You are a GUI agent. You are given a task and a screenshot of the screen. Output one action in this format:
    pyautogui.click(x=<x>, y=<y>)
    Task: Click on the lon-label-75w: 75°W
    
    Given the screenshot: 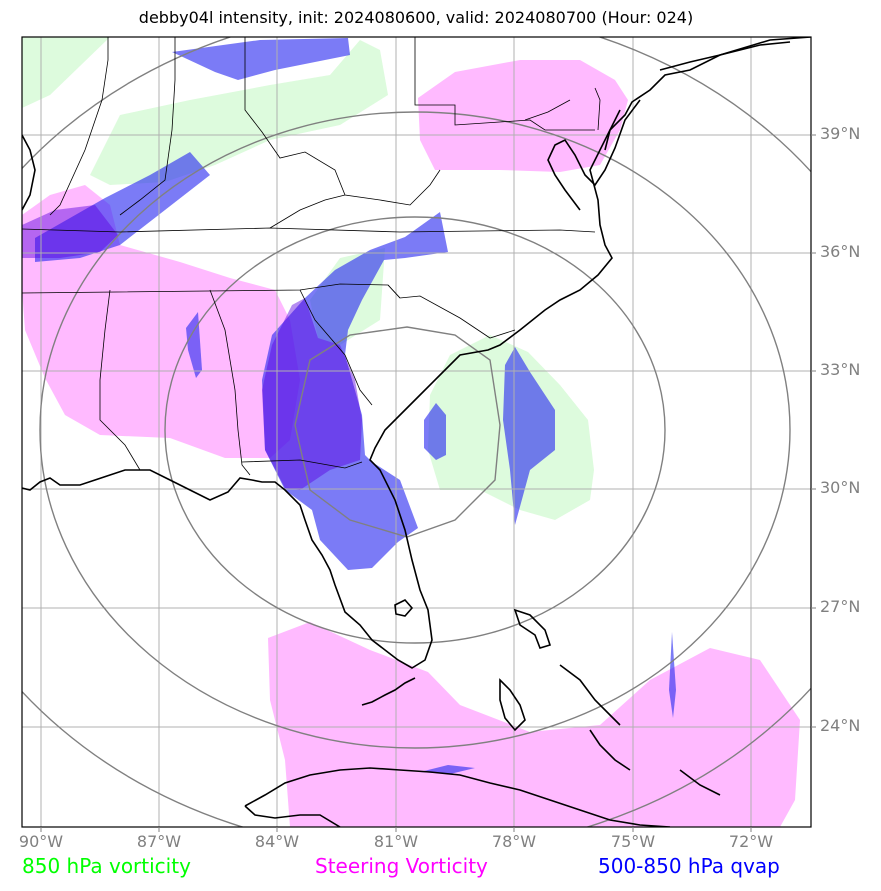 What is the action you would take?
    pyautogui.click(x=633, y=841)
    